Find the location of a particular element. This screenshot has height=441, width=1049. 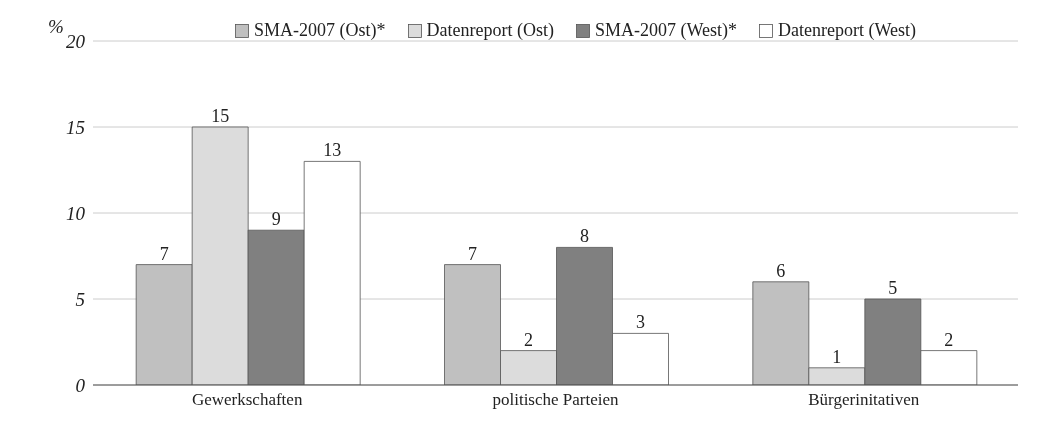

x-tick-label: politische Parteien is located at coordinates (556, 400).